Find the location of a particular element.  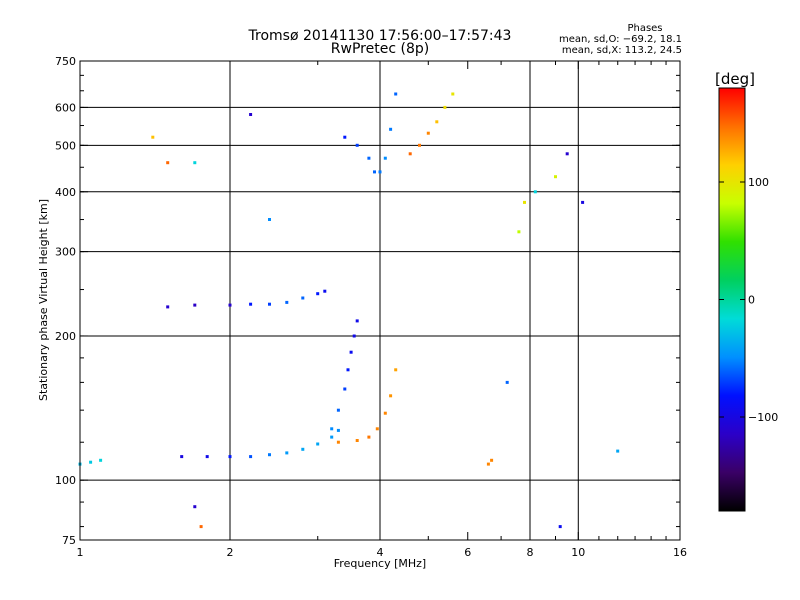

x-tick-label: 8 is located at coordinates (530, 552).